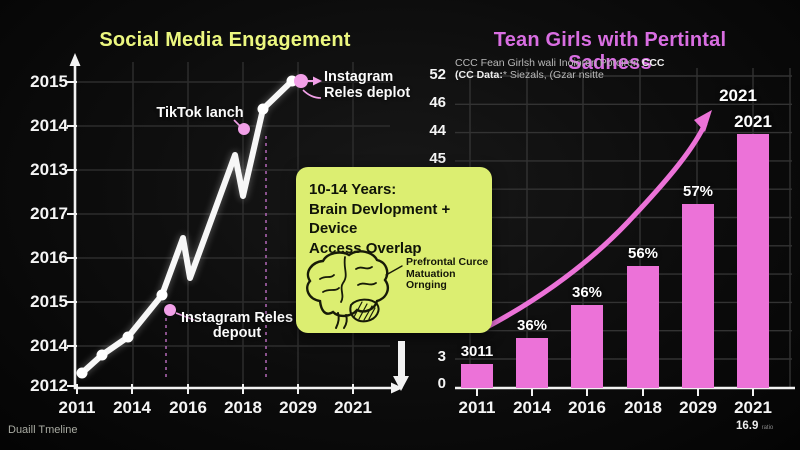  What do you see at coordinates (437, 74) in the screenshot?
I see `right-y-tick-label: 52` at bounding box center [437, 74].